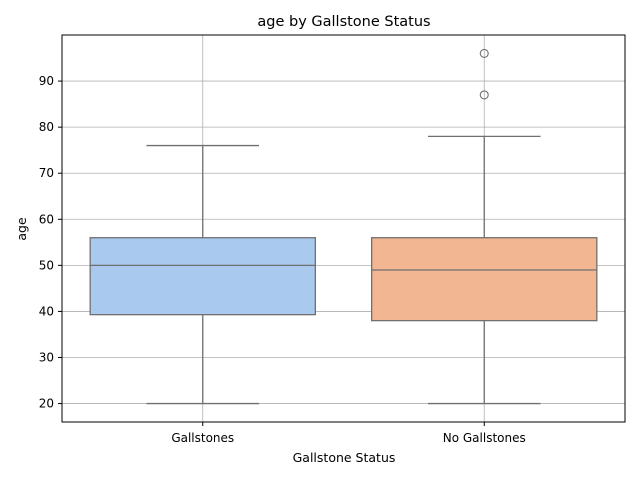 The width and height of the screenshot is (640, 484). I want to click on y-tick-label: 20, so click(46, 404).